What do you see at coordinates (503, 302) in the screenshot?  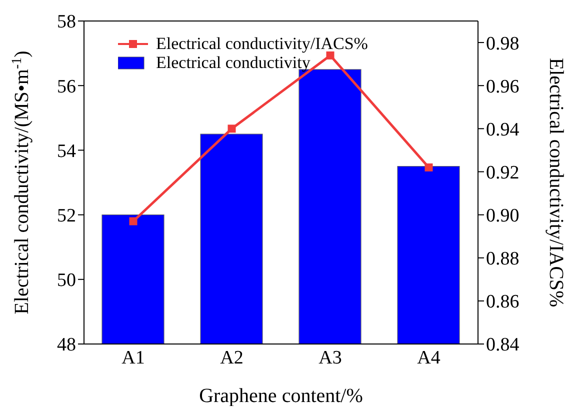 I see `y2-tick-label: 0.86` at bounding box center [503, 302].